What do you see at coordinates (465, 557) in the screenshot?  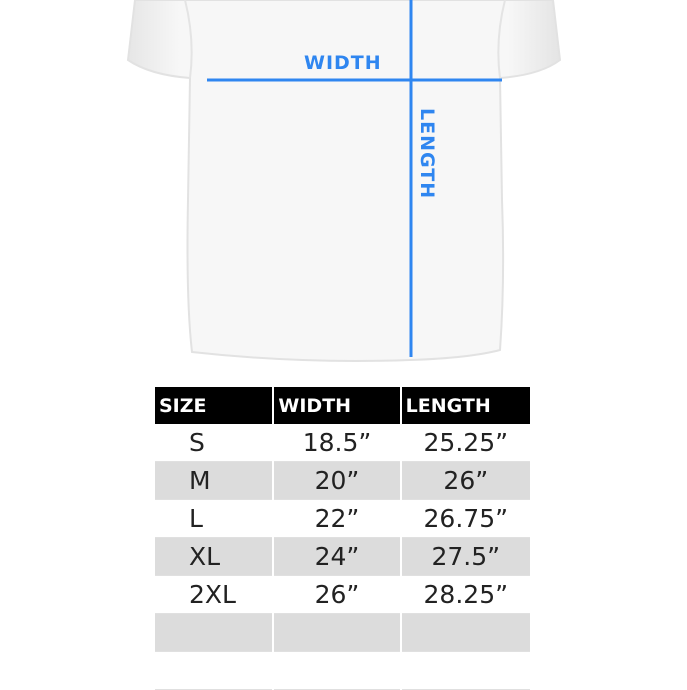 I see `length-cell: 27.5”` at bounding box center [465, 557].